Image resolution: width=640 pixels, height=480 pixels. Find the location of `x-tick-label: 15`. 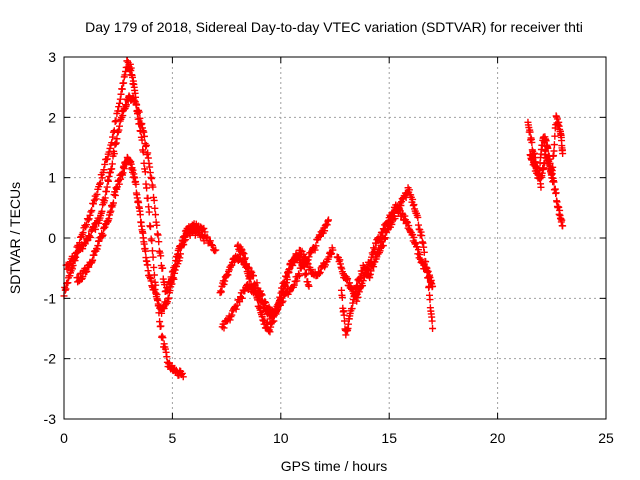

x-tick-label: 15 is located at coordinates (389, 438).